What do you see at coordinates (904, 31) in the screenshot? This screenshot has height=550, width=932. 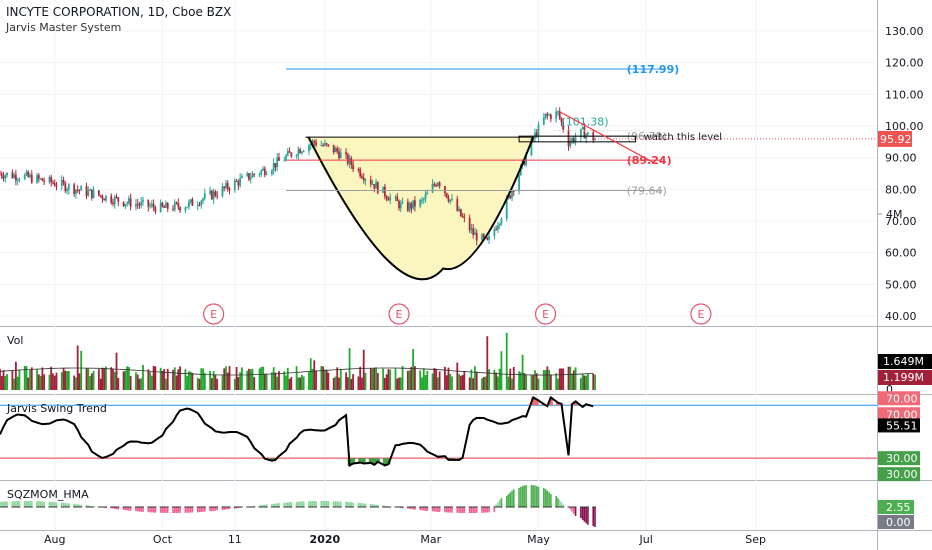 I see `y-tick-label: 130.00` at bounding box center [904, 31].